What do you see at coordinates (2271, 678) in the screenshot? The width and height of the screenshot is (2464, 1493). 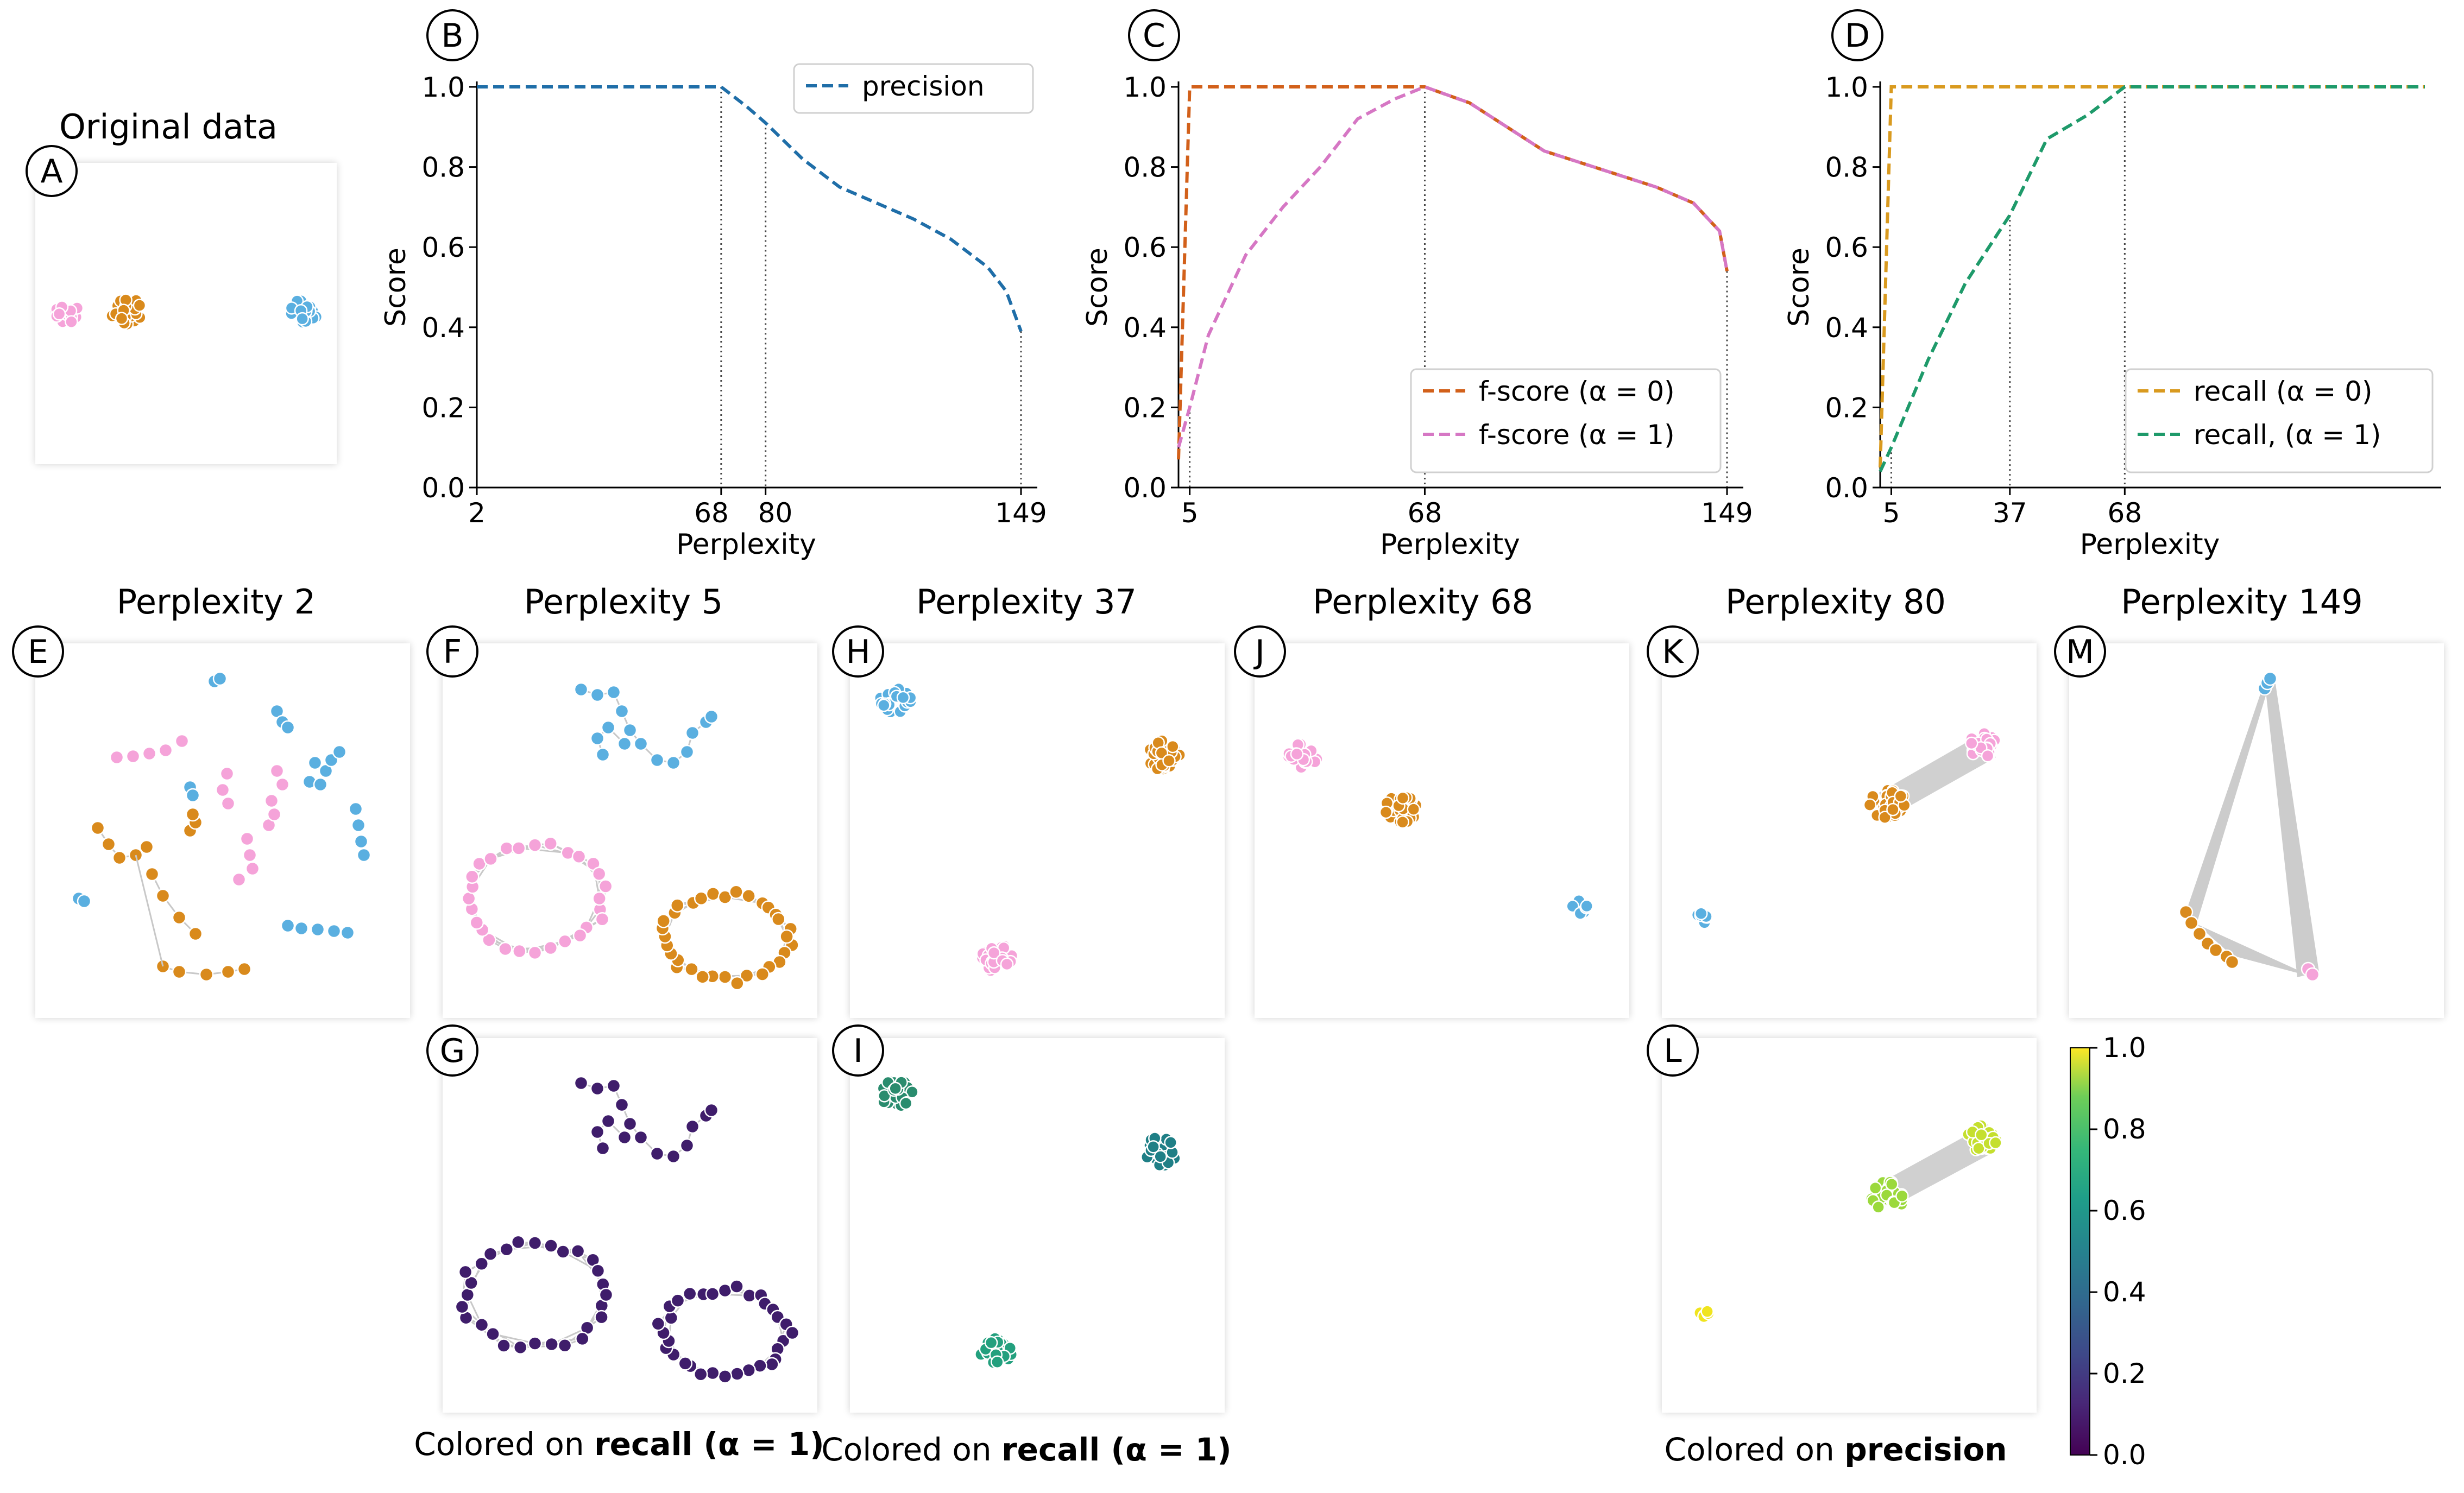 I see `m-blue-point` at bounding box center [2271, 678].